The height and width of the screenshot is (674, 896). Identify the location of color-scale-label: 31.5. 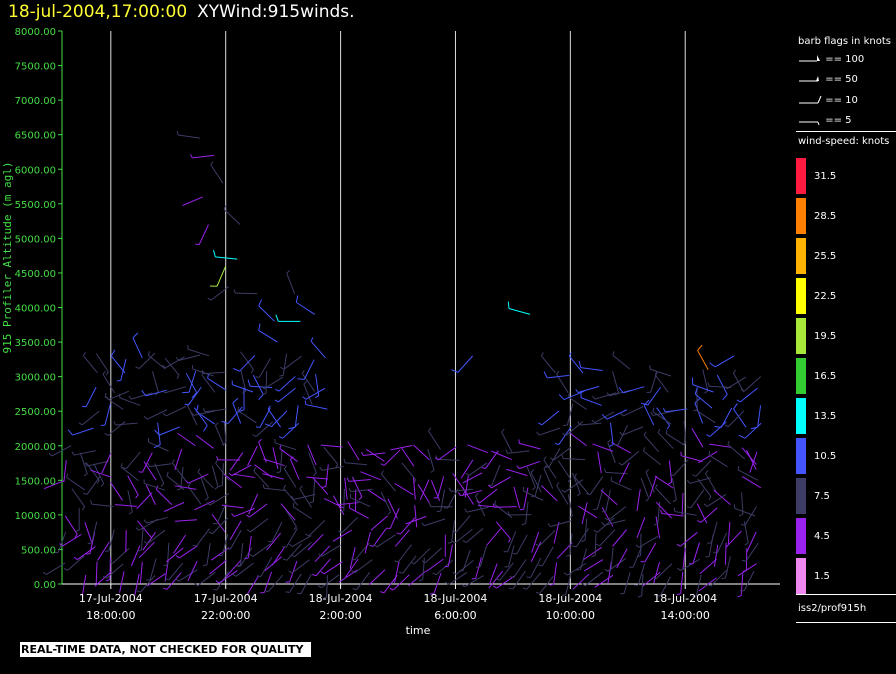
(825, 176).